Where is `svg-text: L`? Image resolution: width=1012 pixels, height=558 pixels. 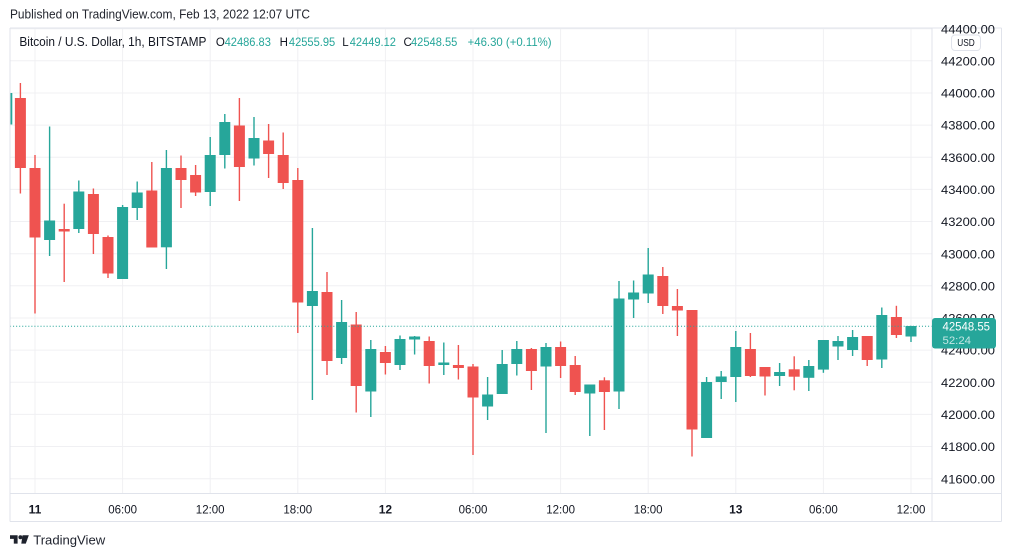 svg-text: L is located at coordinates (345, 43).